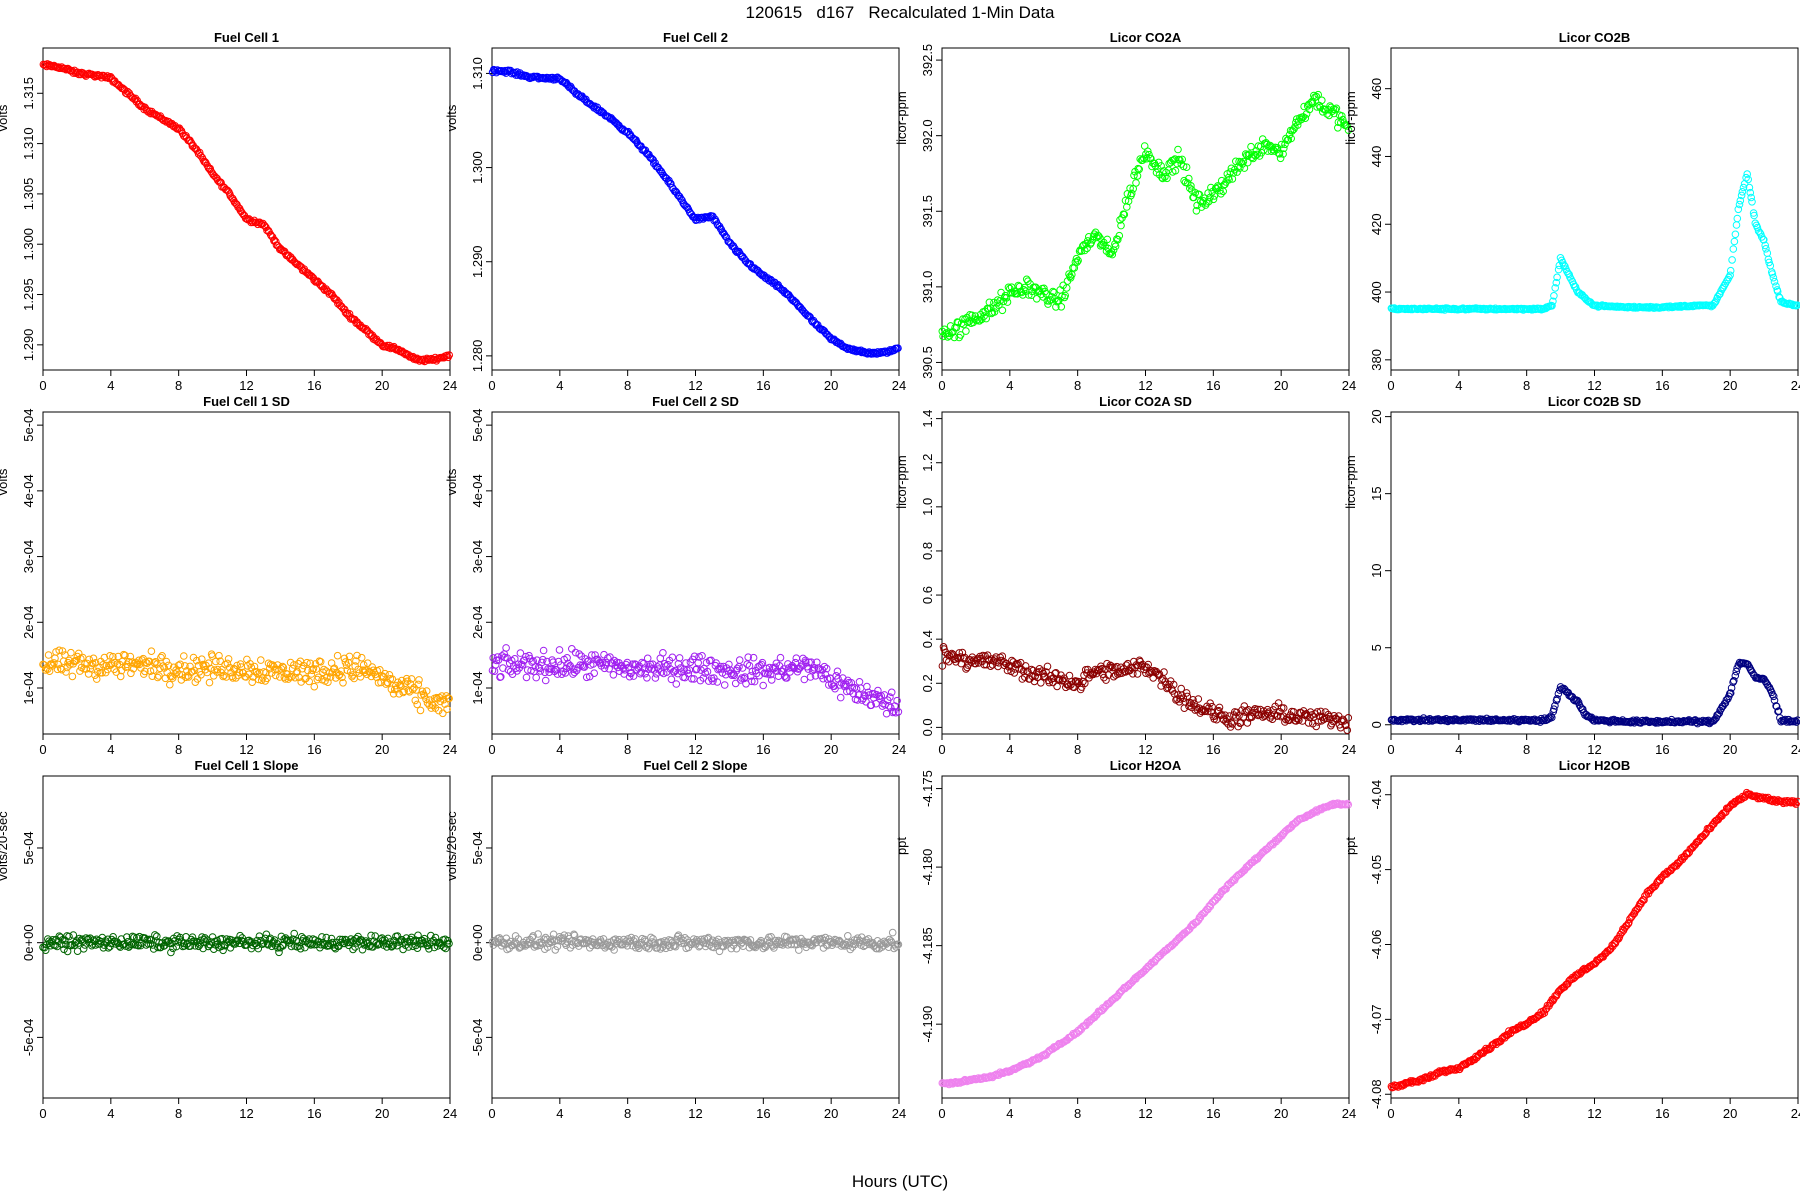 This screenshot has height=1200, width=1800. Describe the element at coordinates (1349, 749) in the screenshot. I see `x-tick-label: 24` at that location.